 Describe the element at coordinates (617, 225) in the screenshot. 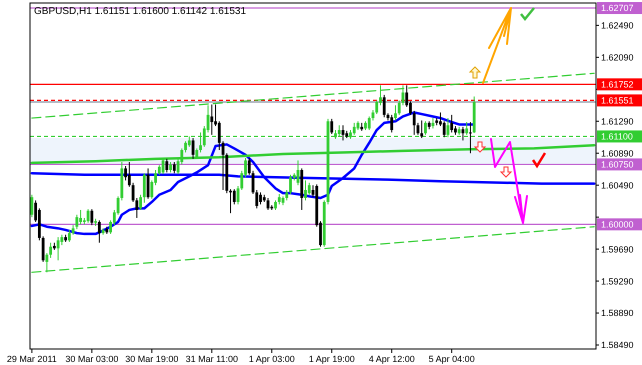

I see `ref-line-label: 1.60000` at that location.